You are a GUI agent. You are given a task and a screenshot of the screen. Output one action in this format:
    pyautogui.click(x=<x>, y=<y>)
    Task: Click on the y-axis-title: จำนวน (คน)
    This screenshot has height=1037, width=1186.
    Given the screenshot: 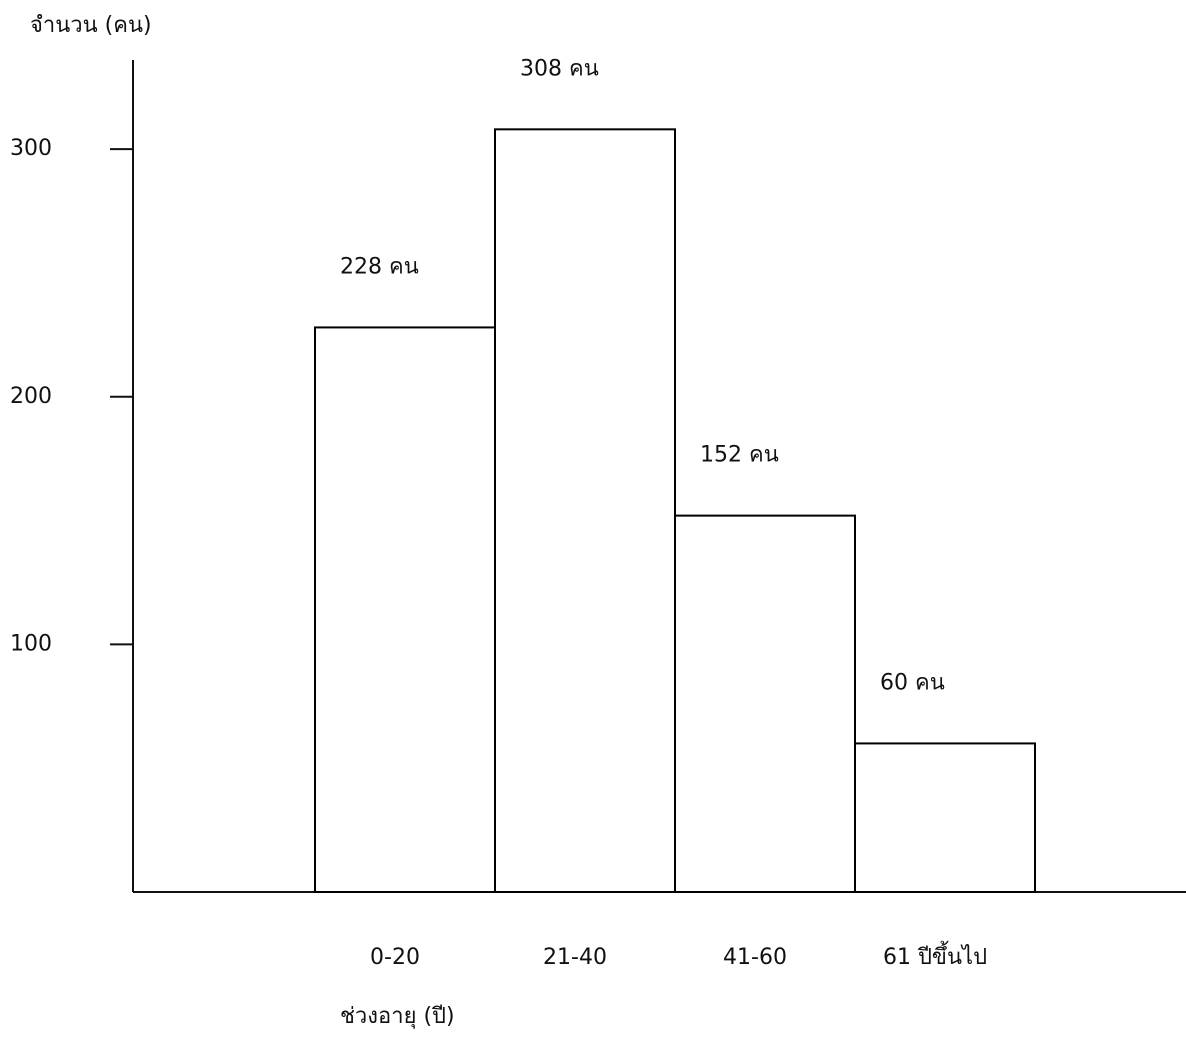 What is the action you would take?
    pyautogui.click(x=91, y=25)
    